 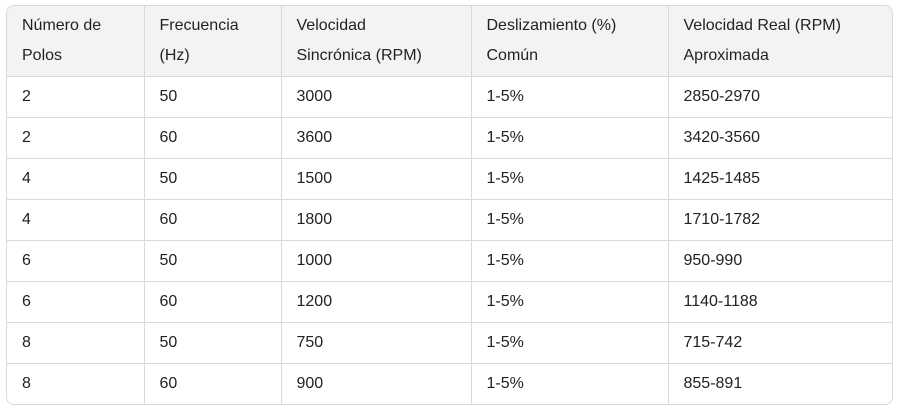 What do you see at coordinates (780, 138) in the screenshot?
I see `table-cell: 3420-3560` at bounding box center [780, 138].